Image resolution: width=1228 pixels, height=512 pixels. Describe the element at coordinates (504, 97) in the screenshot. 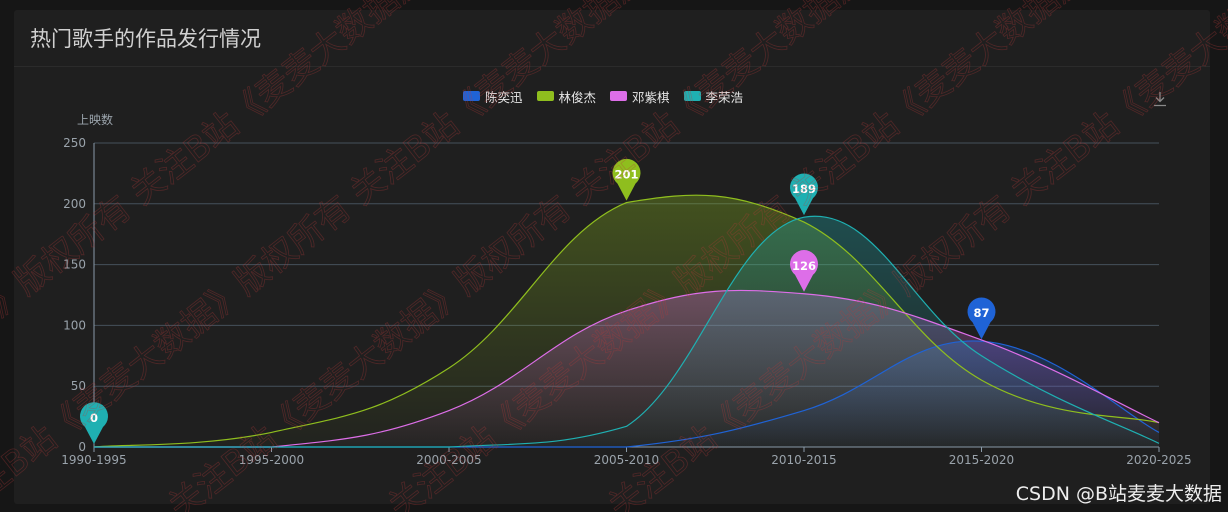

I see `legend-label: 陈奕迅` at that location.